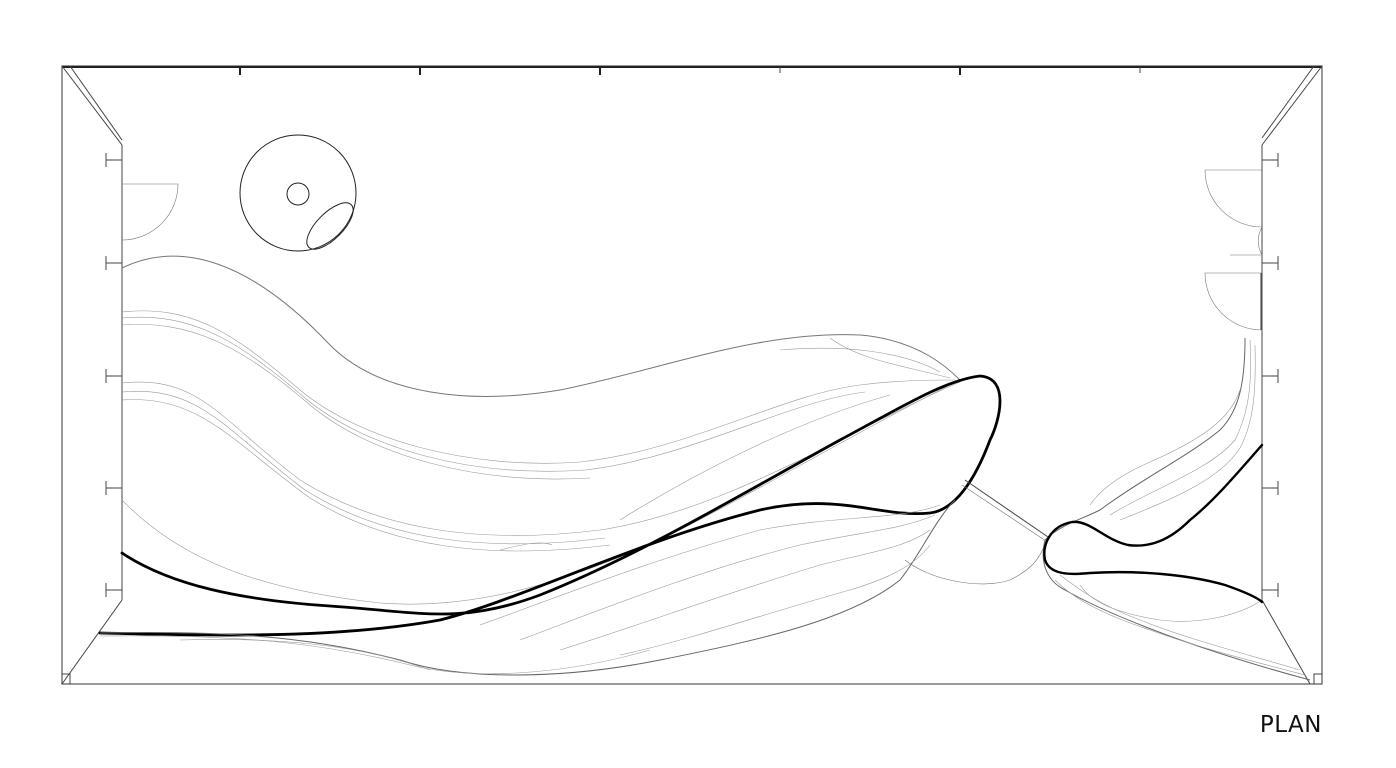 The width and height of the screenshot is (1396, 768). I want to click on right-wall, so click(1292, 375).